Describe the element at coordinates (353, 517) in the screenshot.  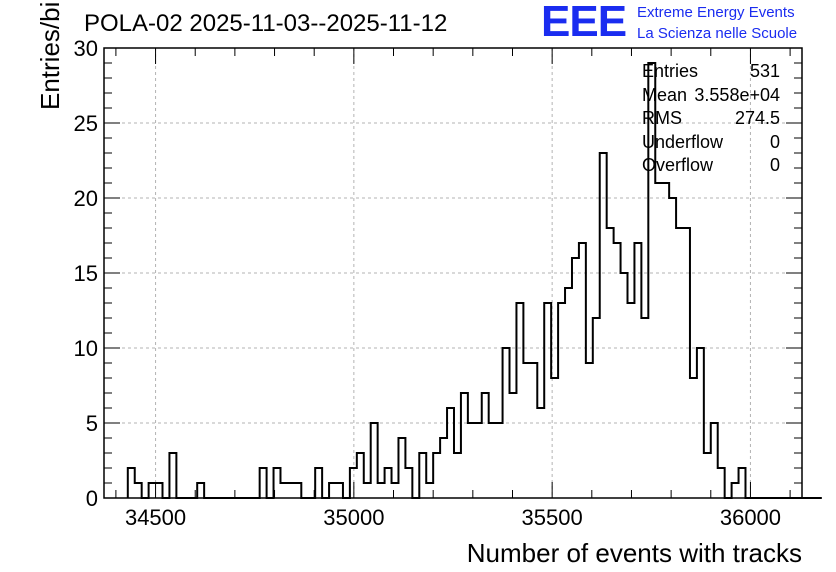
I see `x-tick-label: 35000` at that location.